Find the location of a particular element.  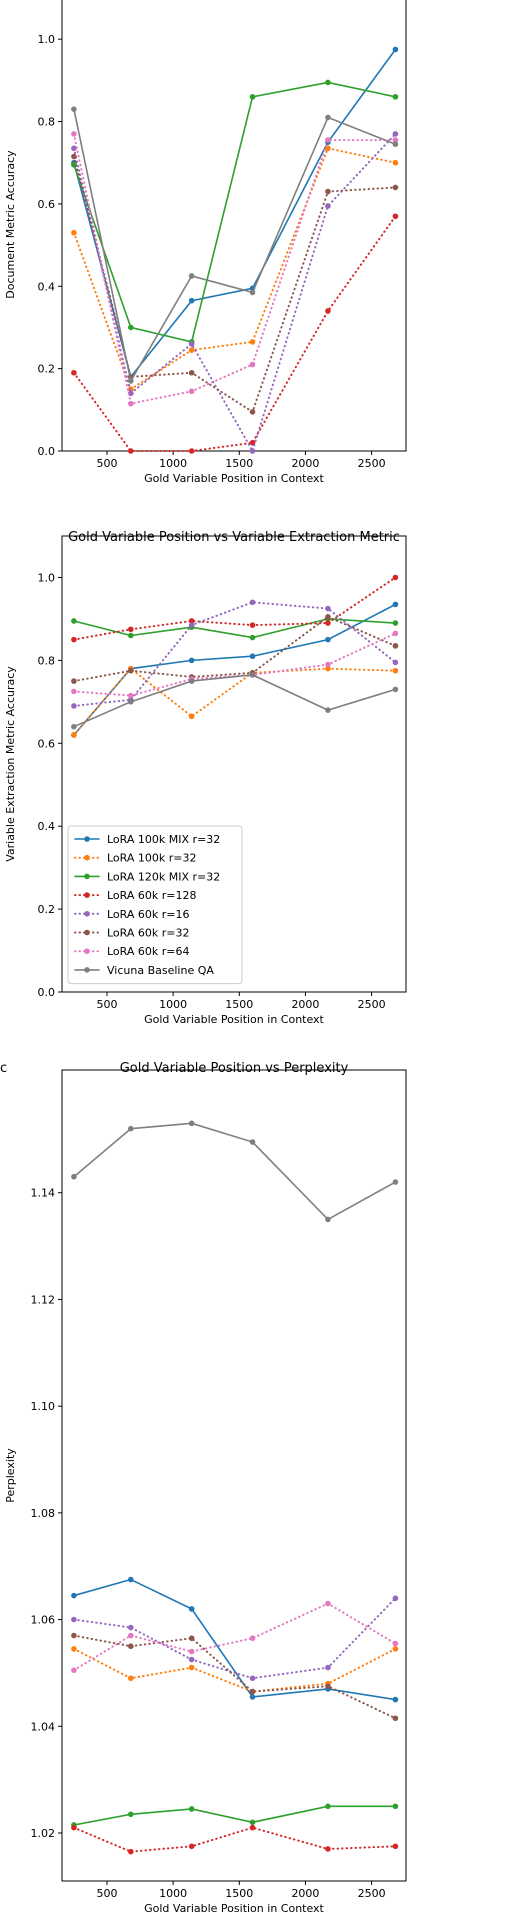

y-tick-label: 0.4 is located at coordinates (47, 286).